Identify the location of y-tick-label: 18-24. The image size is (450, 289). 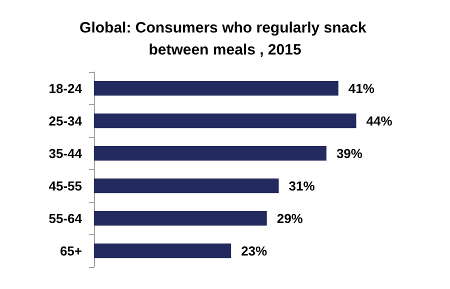
(65, 88).